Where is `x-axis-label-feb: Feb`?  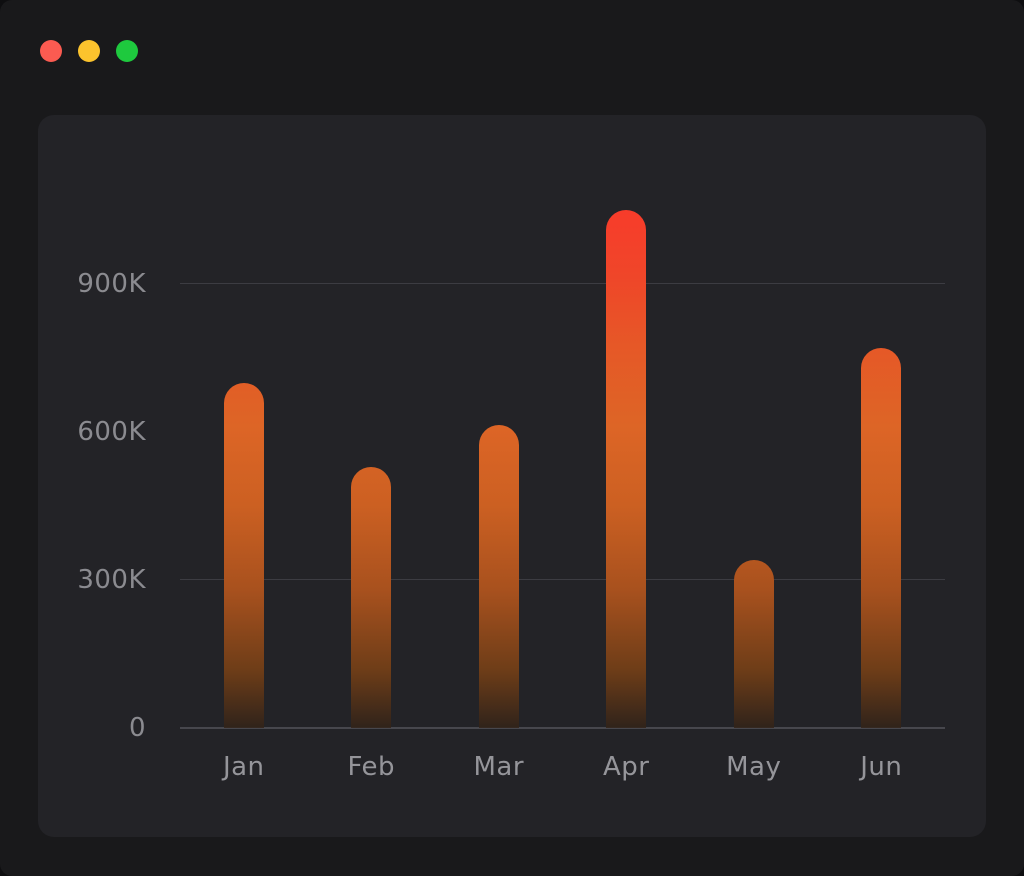
x-axis-label-feb: Feb is located at coordinates (371, 767).